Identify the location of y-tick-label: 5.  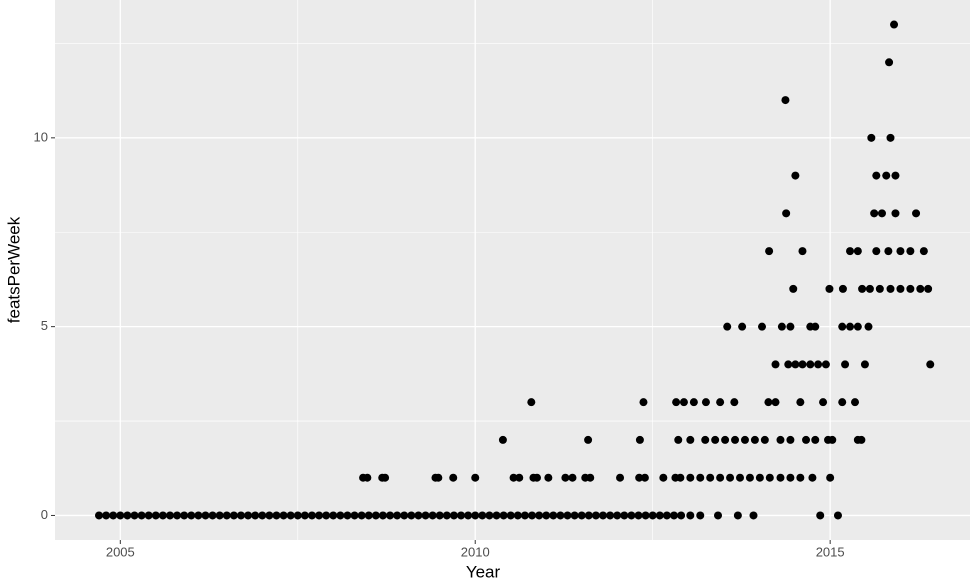
(44, 325).